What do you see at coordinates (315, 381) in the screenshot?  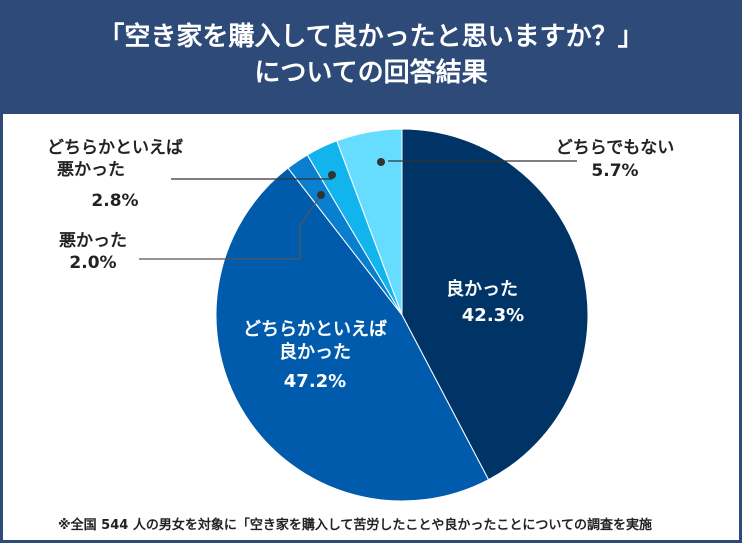 I see `slice-value-label: 47.2%` at bounding box center [315, 381].